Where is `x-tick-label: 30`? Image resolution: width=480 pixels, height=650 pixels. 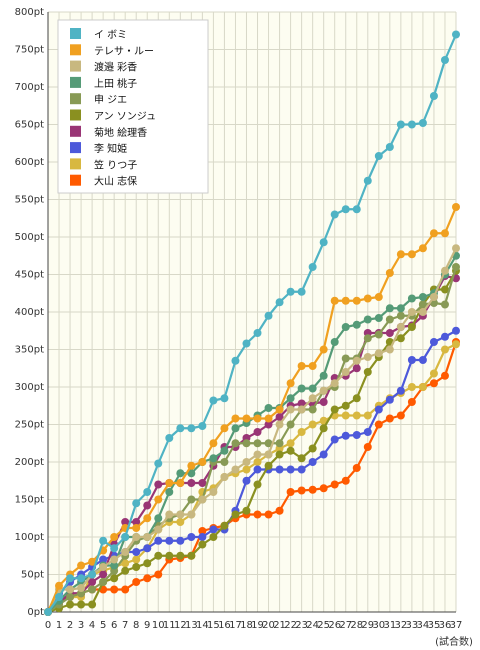 x-tick-label: 30 is located at coordinates (378, 625).